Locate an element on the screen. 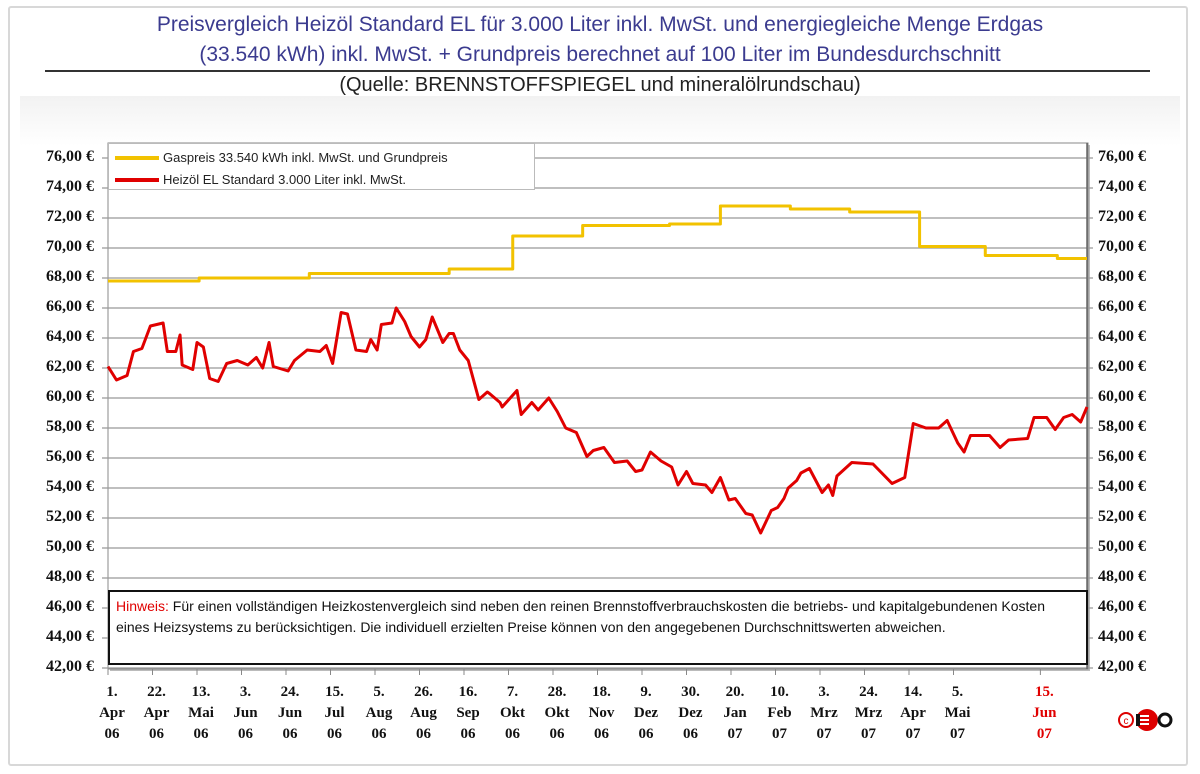  x-tick-label: 9. Dez 06 is located at coordinates (646, 713).